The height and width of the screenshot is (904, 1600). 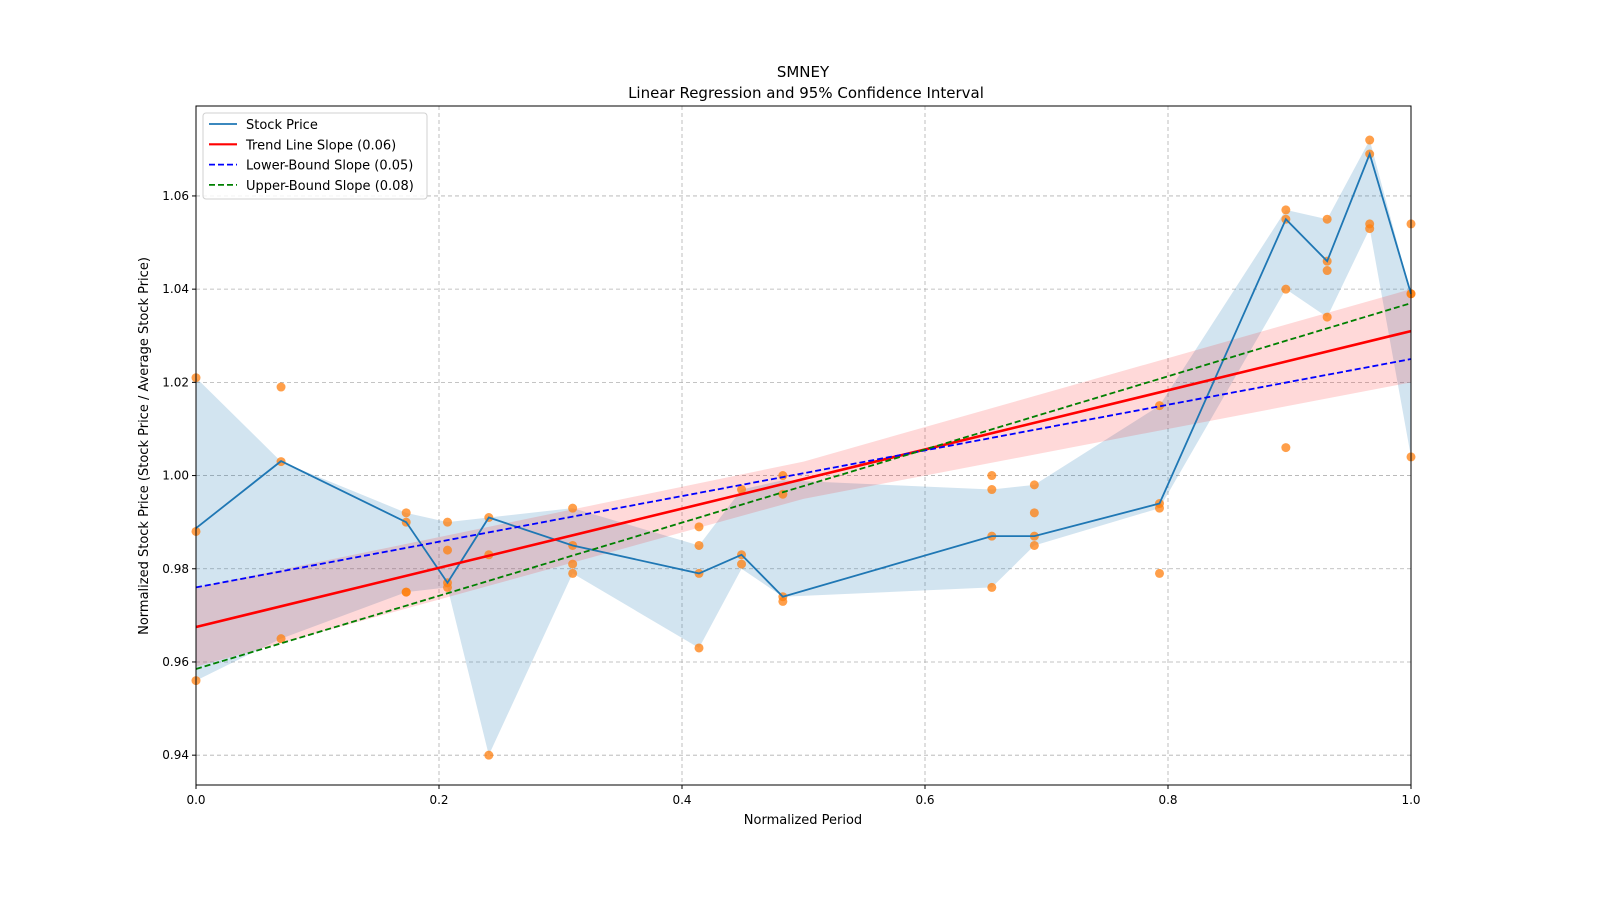 What do you see at coordinates (438, 800) in the screenshot?
I see `x-tick-label: 0.2` at bounding box center [438, 800].